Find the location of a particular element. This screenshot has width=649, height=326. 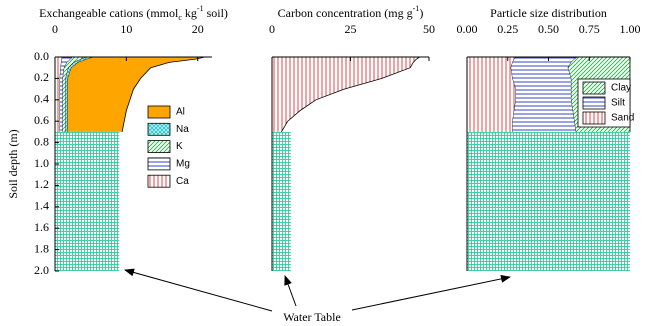

title-part: kg is located at coordinates (189, 13).